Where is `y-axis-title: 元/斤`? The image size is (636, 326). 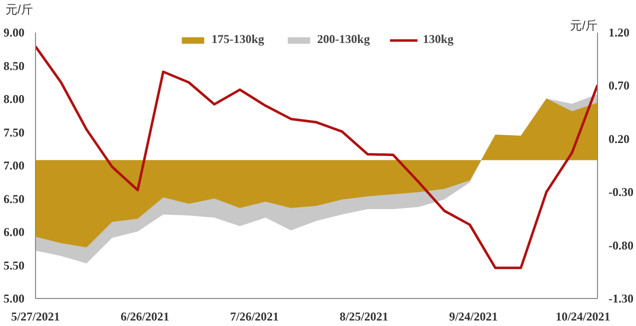
y-axis-title: 元/斤 is located at coordinates (19, 9).